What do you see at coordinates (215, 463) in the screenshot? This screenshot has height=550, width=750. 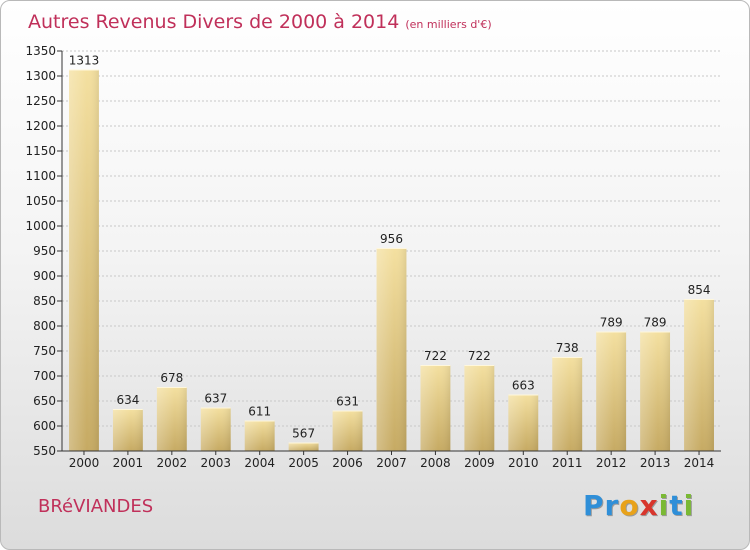 I see `x-tick-label: 2003` at bounding box center [215, 463].